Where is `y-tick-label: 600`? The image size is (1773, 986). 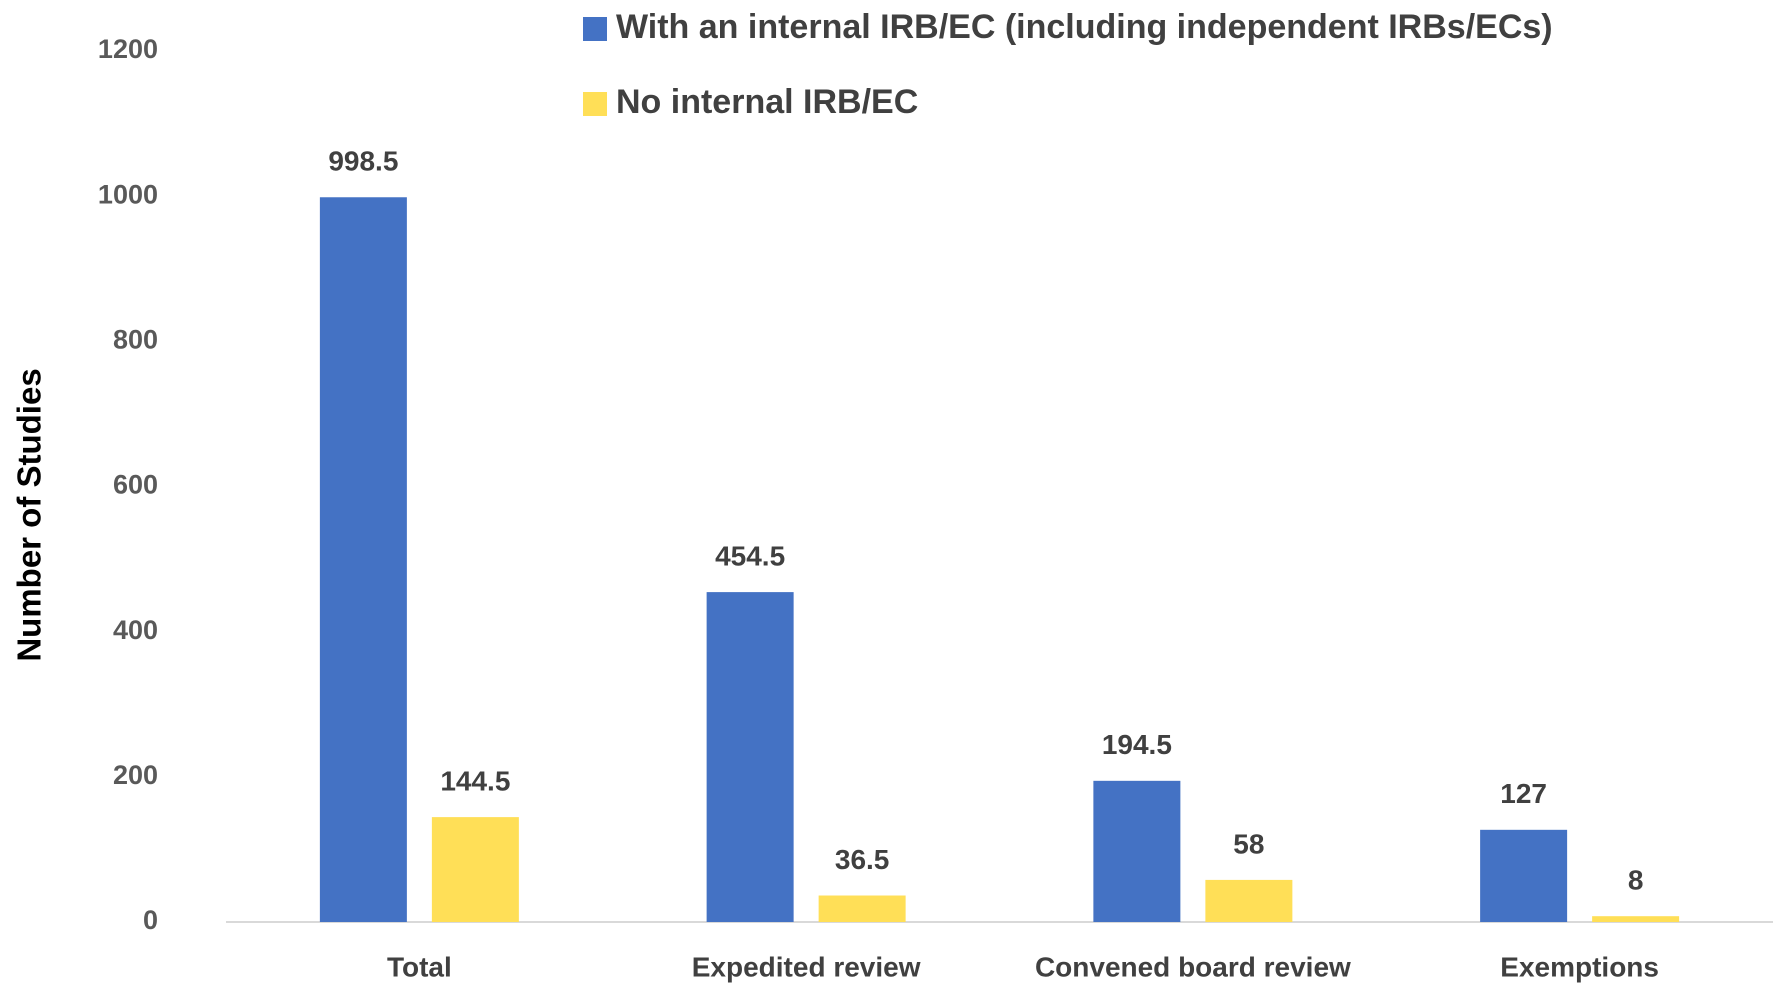 y-tick-label: 600 is located at coordinates (135, 485).